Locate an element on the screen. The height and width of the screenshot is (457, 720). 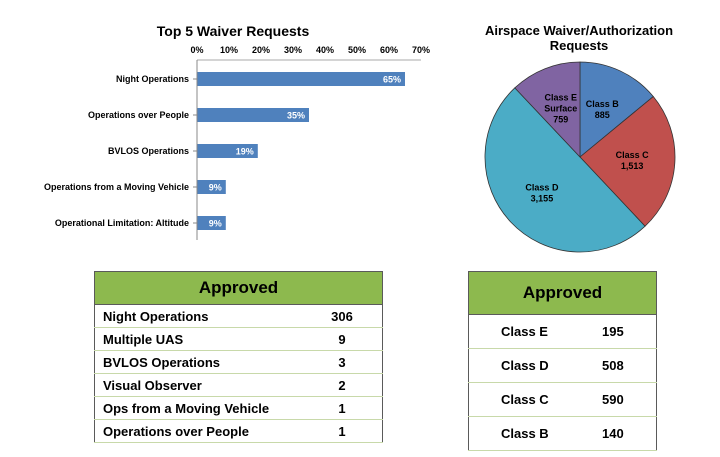
approved-waiver-row: Visual Observer 2 is located at coordinates (238, 385).